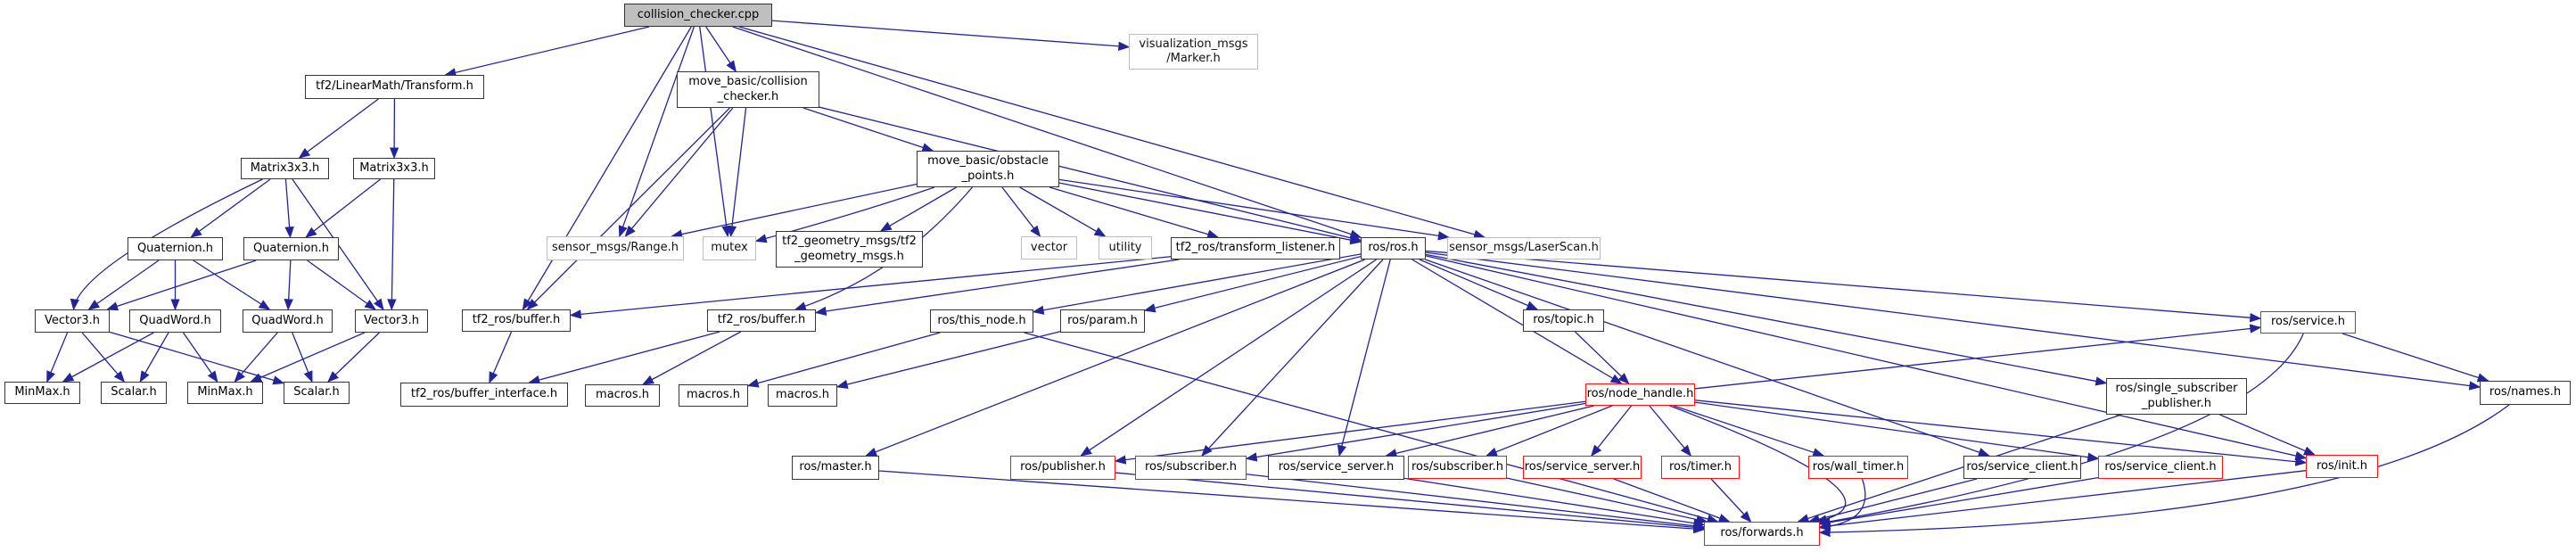 The width and height of the screenshot is (2576, 552). Describe the element at coordinates (1457, 468) in the screenshot. I see `graph-node-sub2: ros/subscriber.h` at that location.